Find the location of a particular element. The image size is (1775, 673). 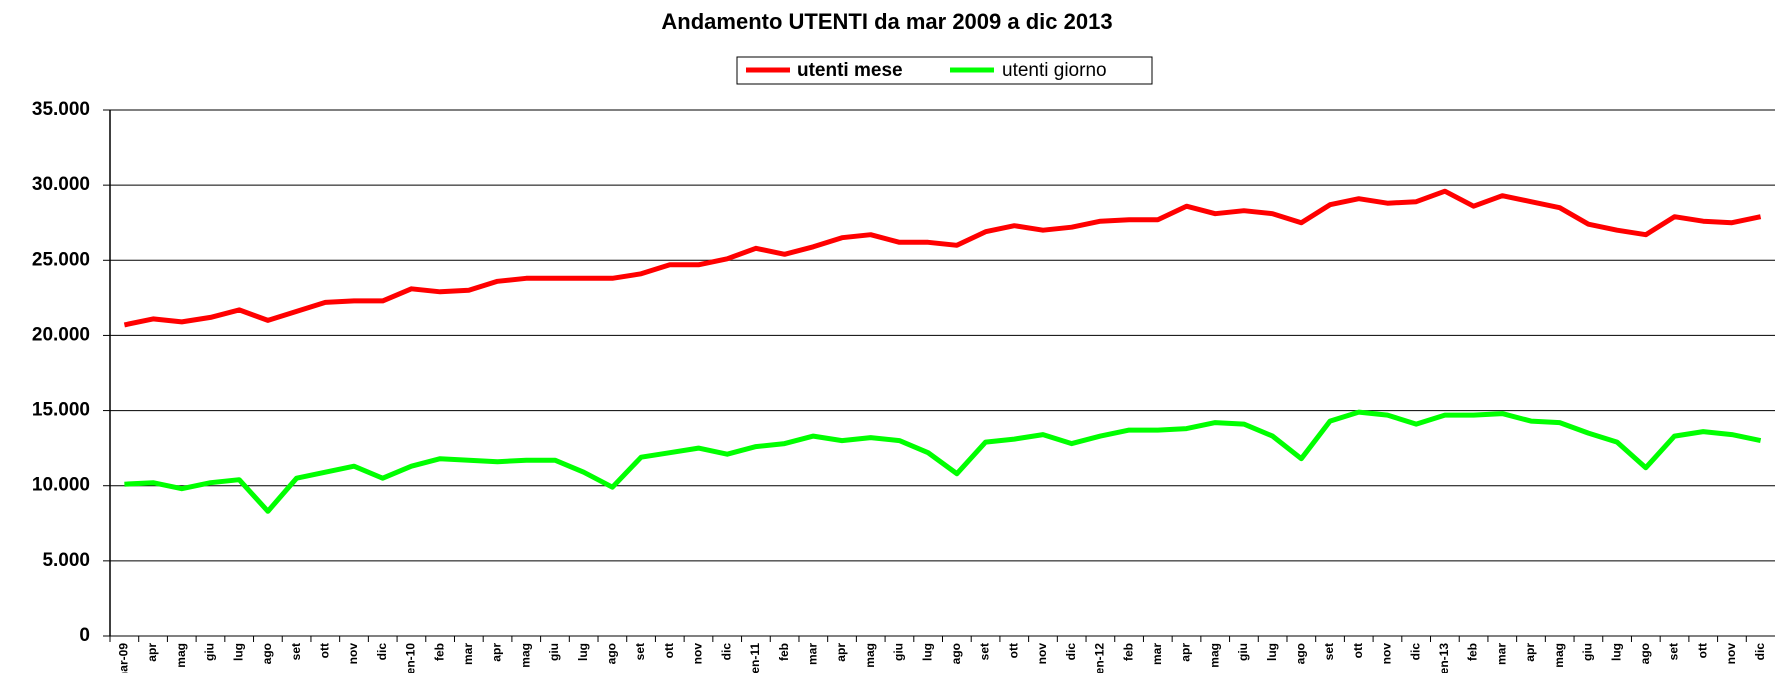

y-tick-label: 0 is located at coordinates (84, 635).